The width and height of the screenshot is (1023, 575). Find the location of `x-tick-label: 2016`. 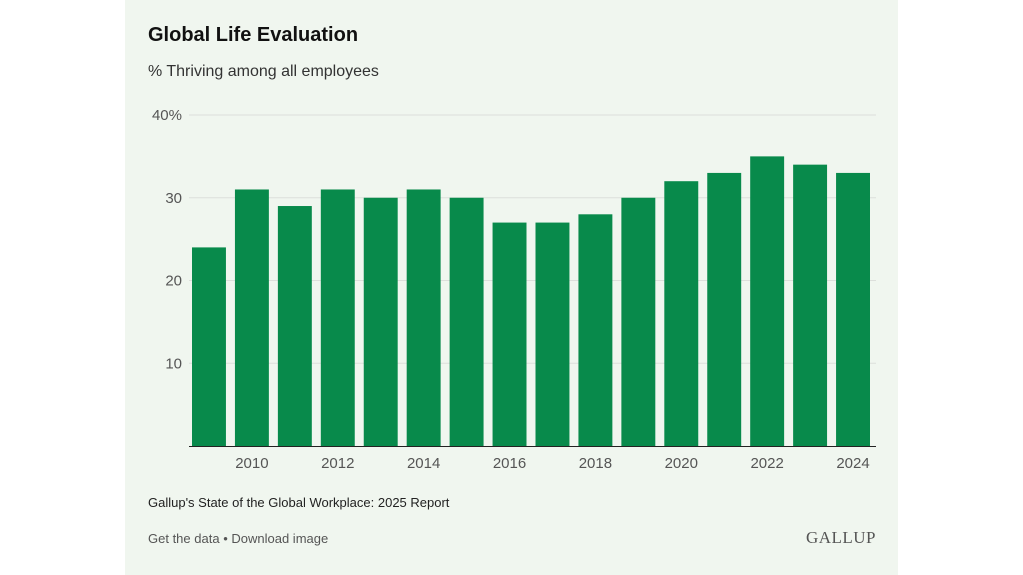

x-tick-label: 2016 is located at coordinates (509, 463).